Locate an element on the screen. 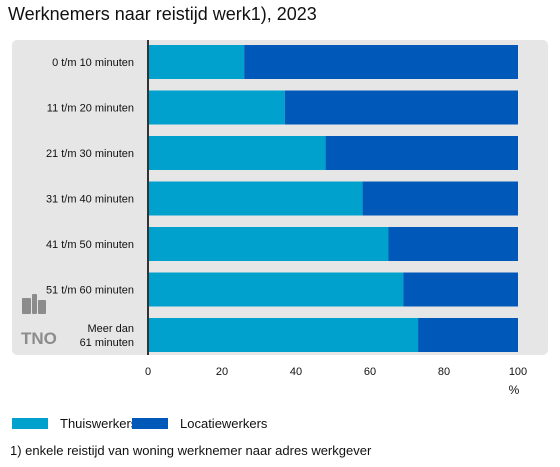 The height and width of the screenshot is (467, 560). legend-item-thuiswerkers: Thuiswerkers is located at coordinates (74, 423).